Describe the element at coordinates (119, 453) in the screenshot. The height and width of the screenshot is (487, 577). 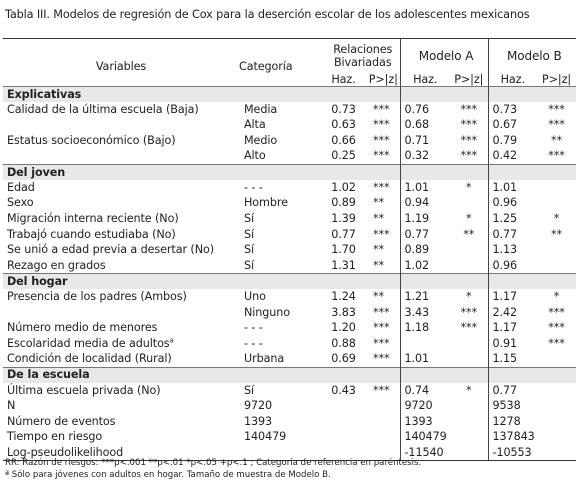
I see `variable-cell: Log-pseudolikelihood` at that location.